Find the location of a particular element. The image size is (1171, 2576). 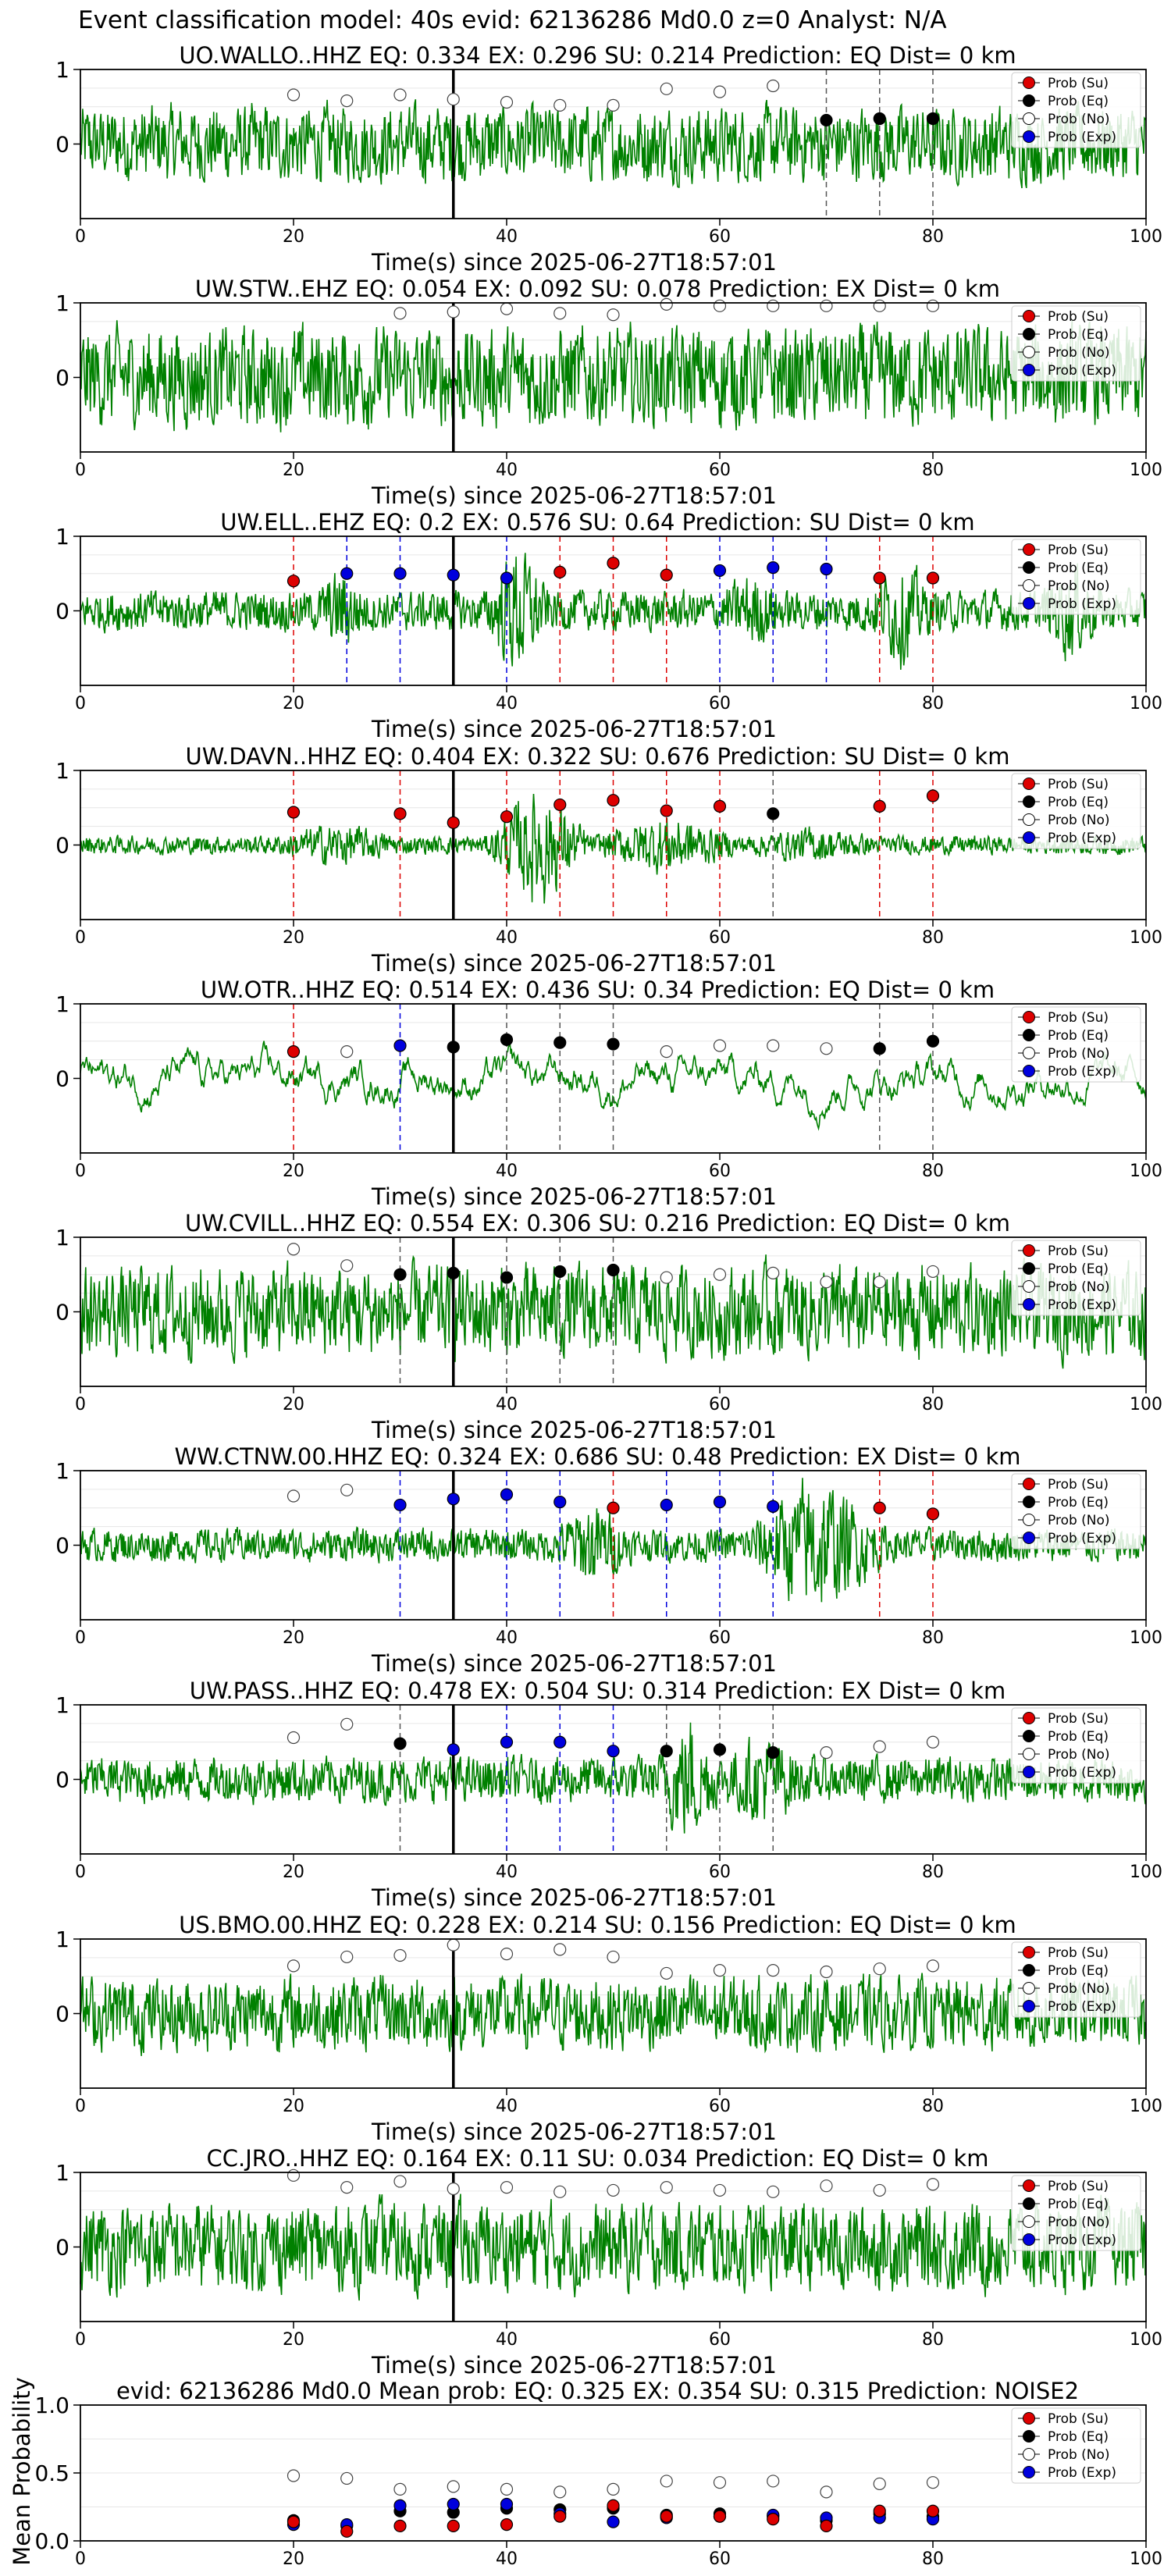

station-panel-10-legend-marker-no is located at coordinates (1029, 2221).